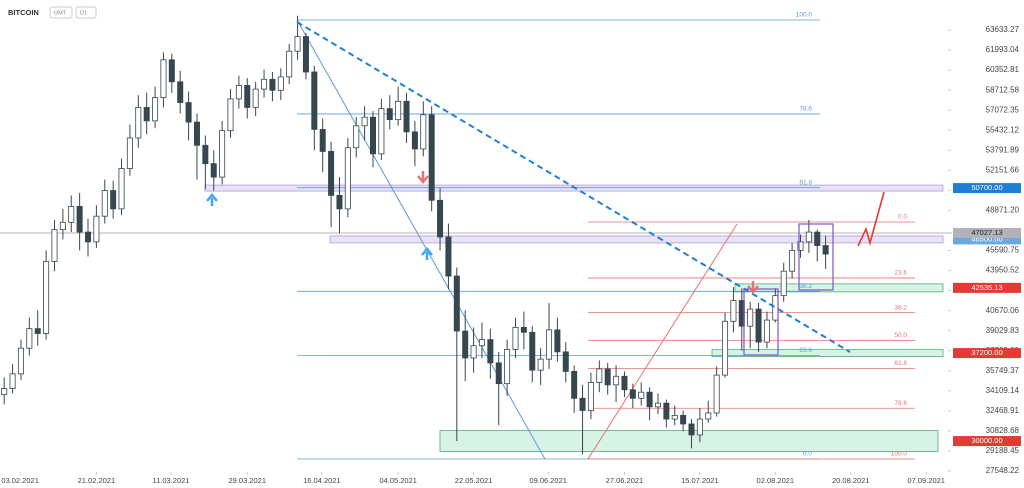  I want to click on y-tick-label: 40670.06, so click(1003, 310).